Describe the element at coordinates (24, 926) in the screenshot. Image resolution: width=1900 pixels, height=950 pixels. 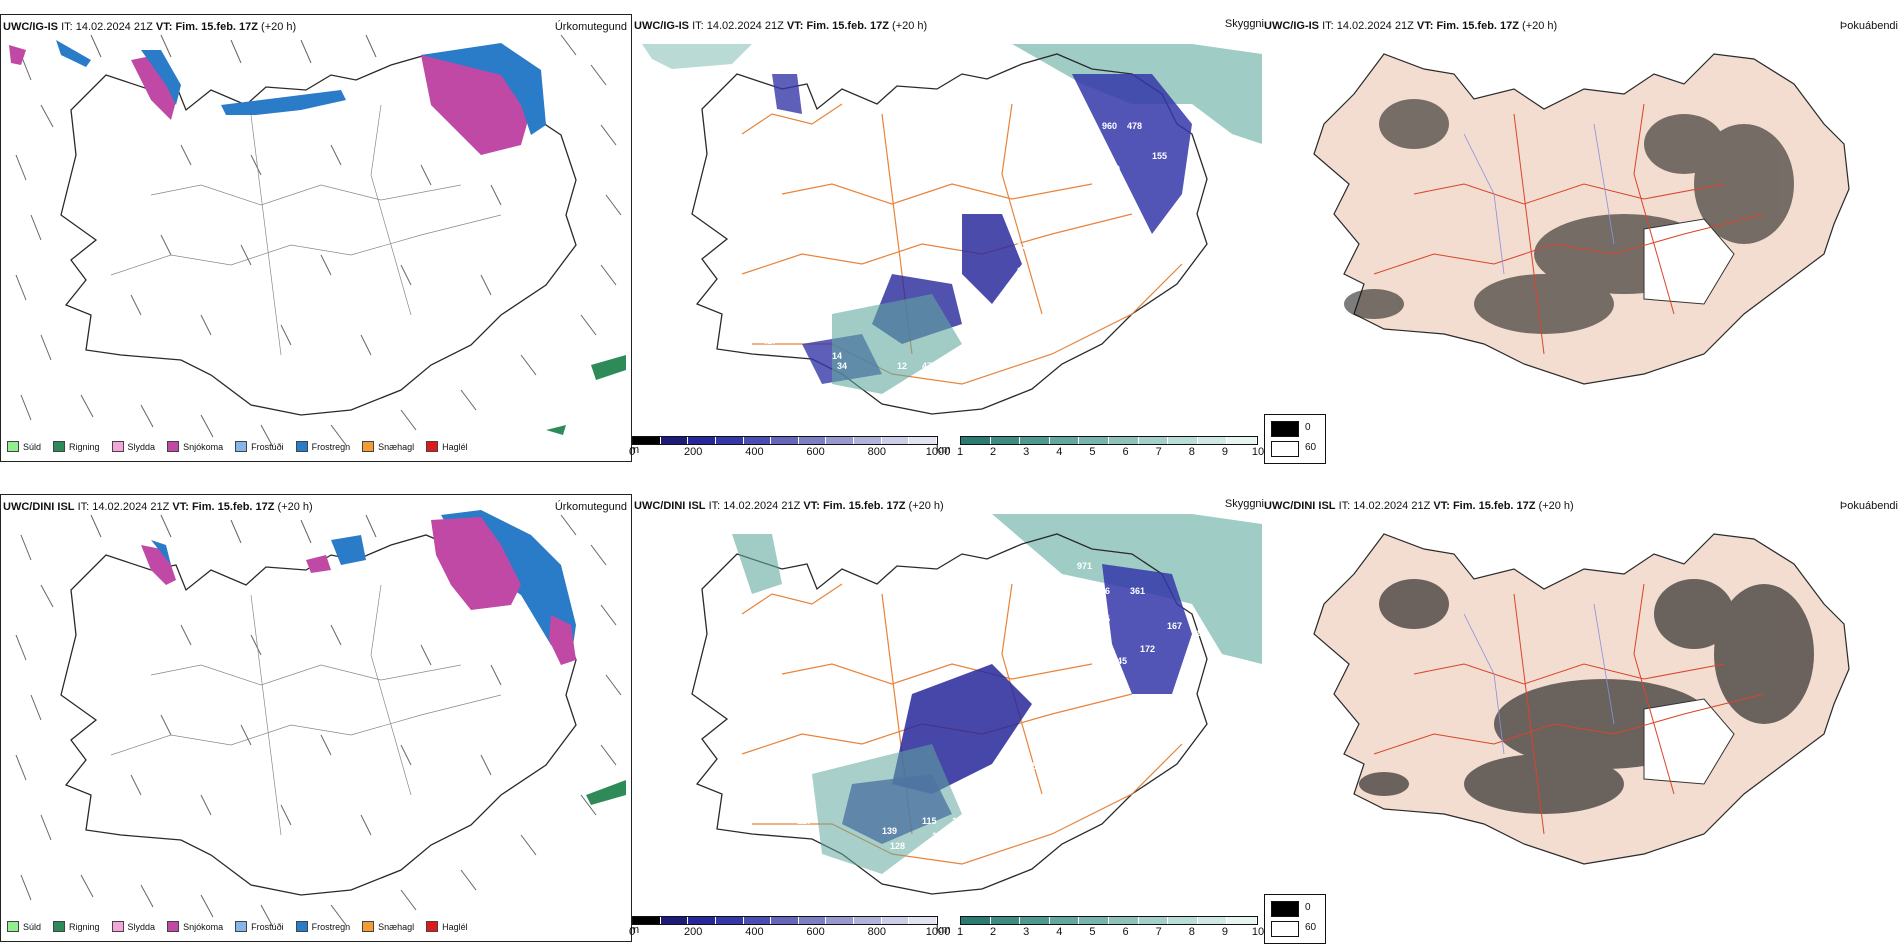
I see `legend-item: Súld` at that location.